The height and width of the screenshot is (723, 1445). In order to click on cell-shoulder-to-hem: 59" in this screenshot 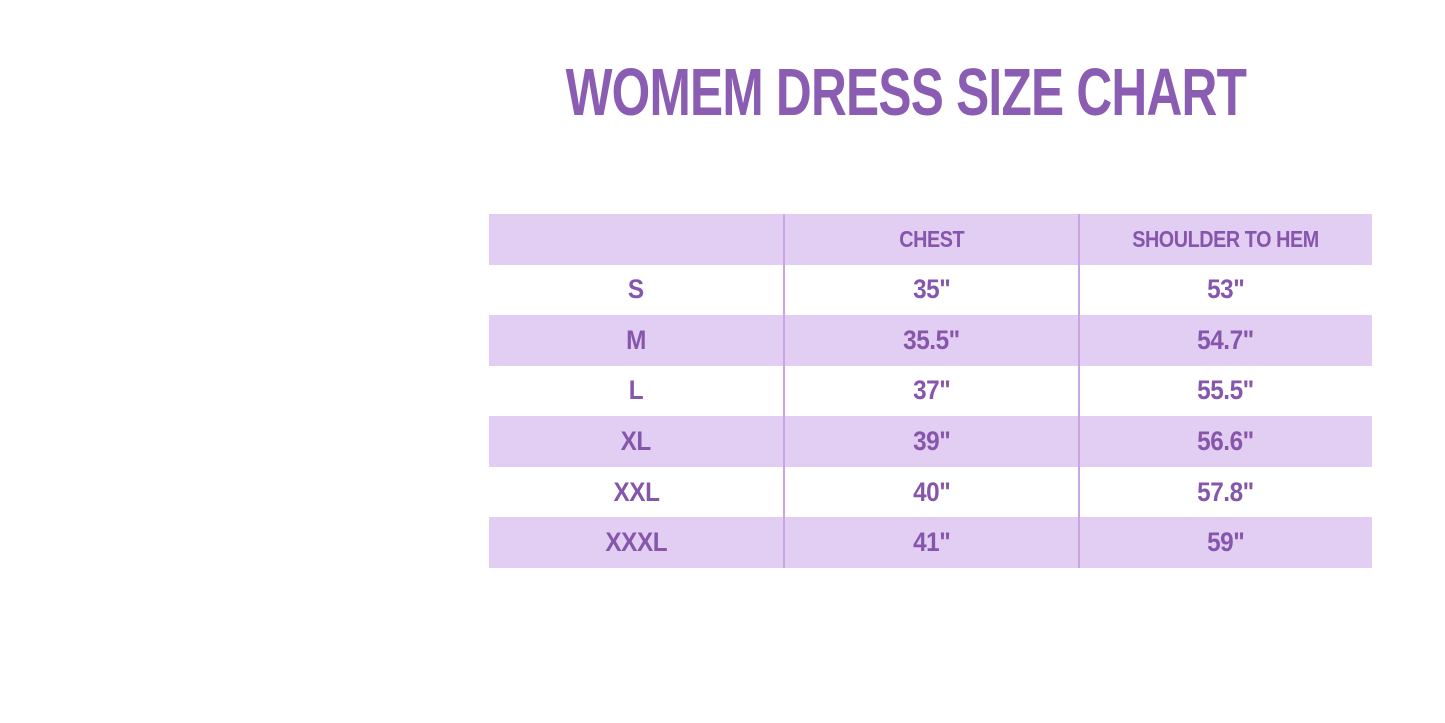, I will do `click(1224, 542)`.